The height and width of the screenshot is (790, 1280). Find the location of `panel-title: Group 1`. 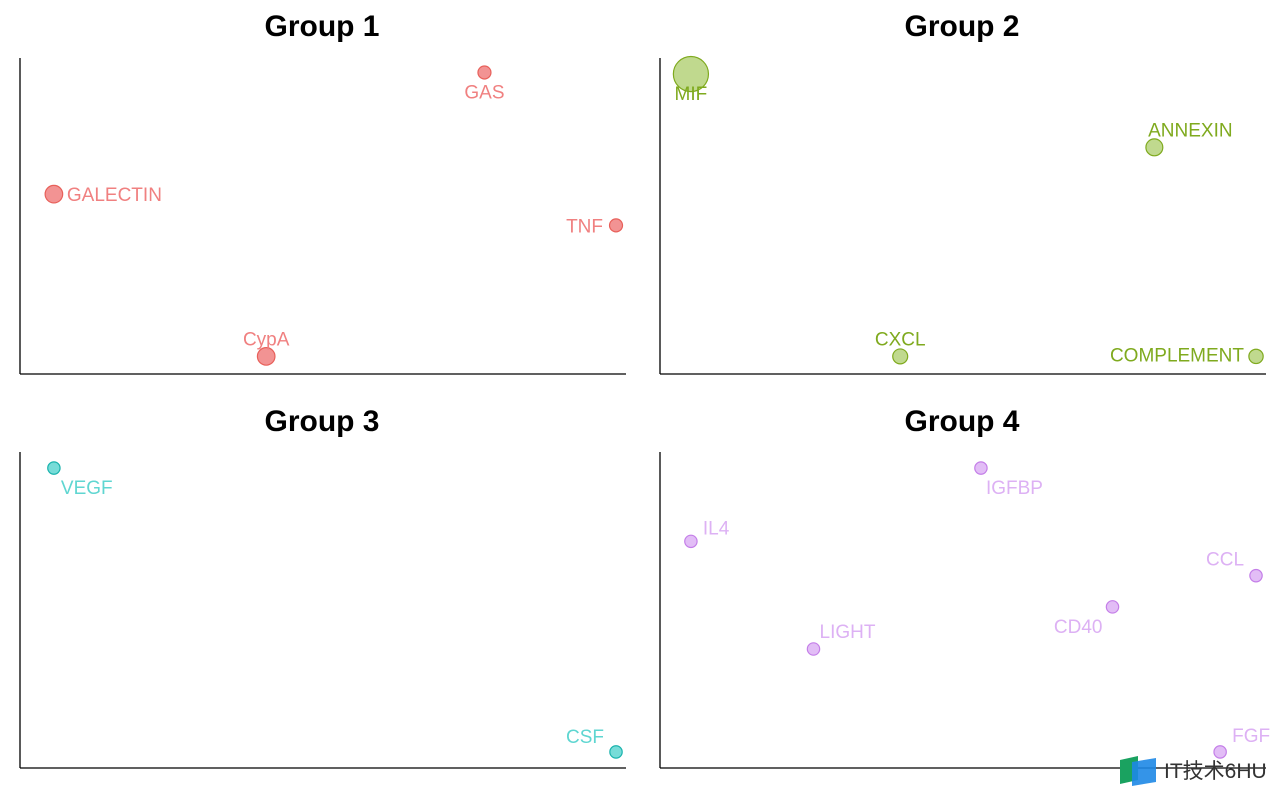

panel-title: Group 1 is located at coordinates (321, 26).